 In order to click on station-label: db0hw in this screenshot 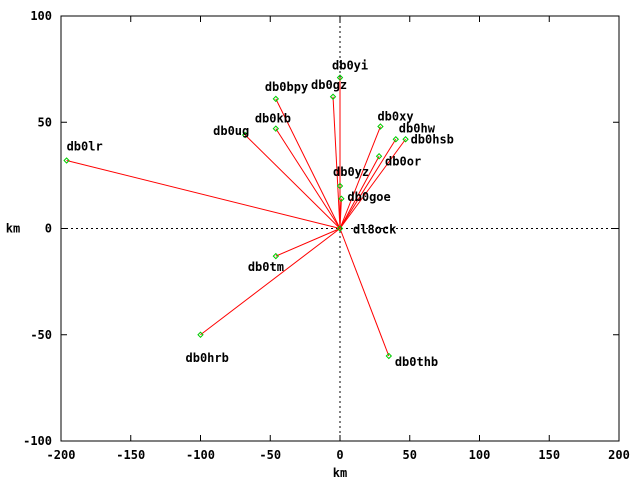, I will do `click(417, 128)`.